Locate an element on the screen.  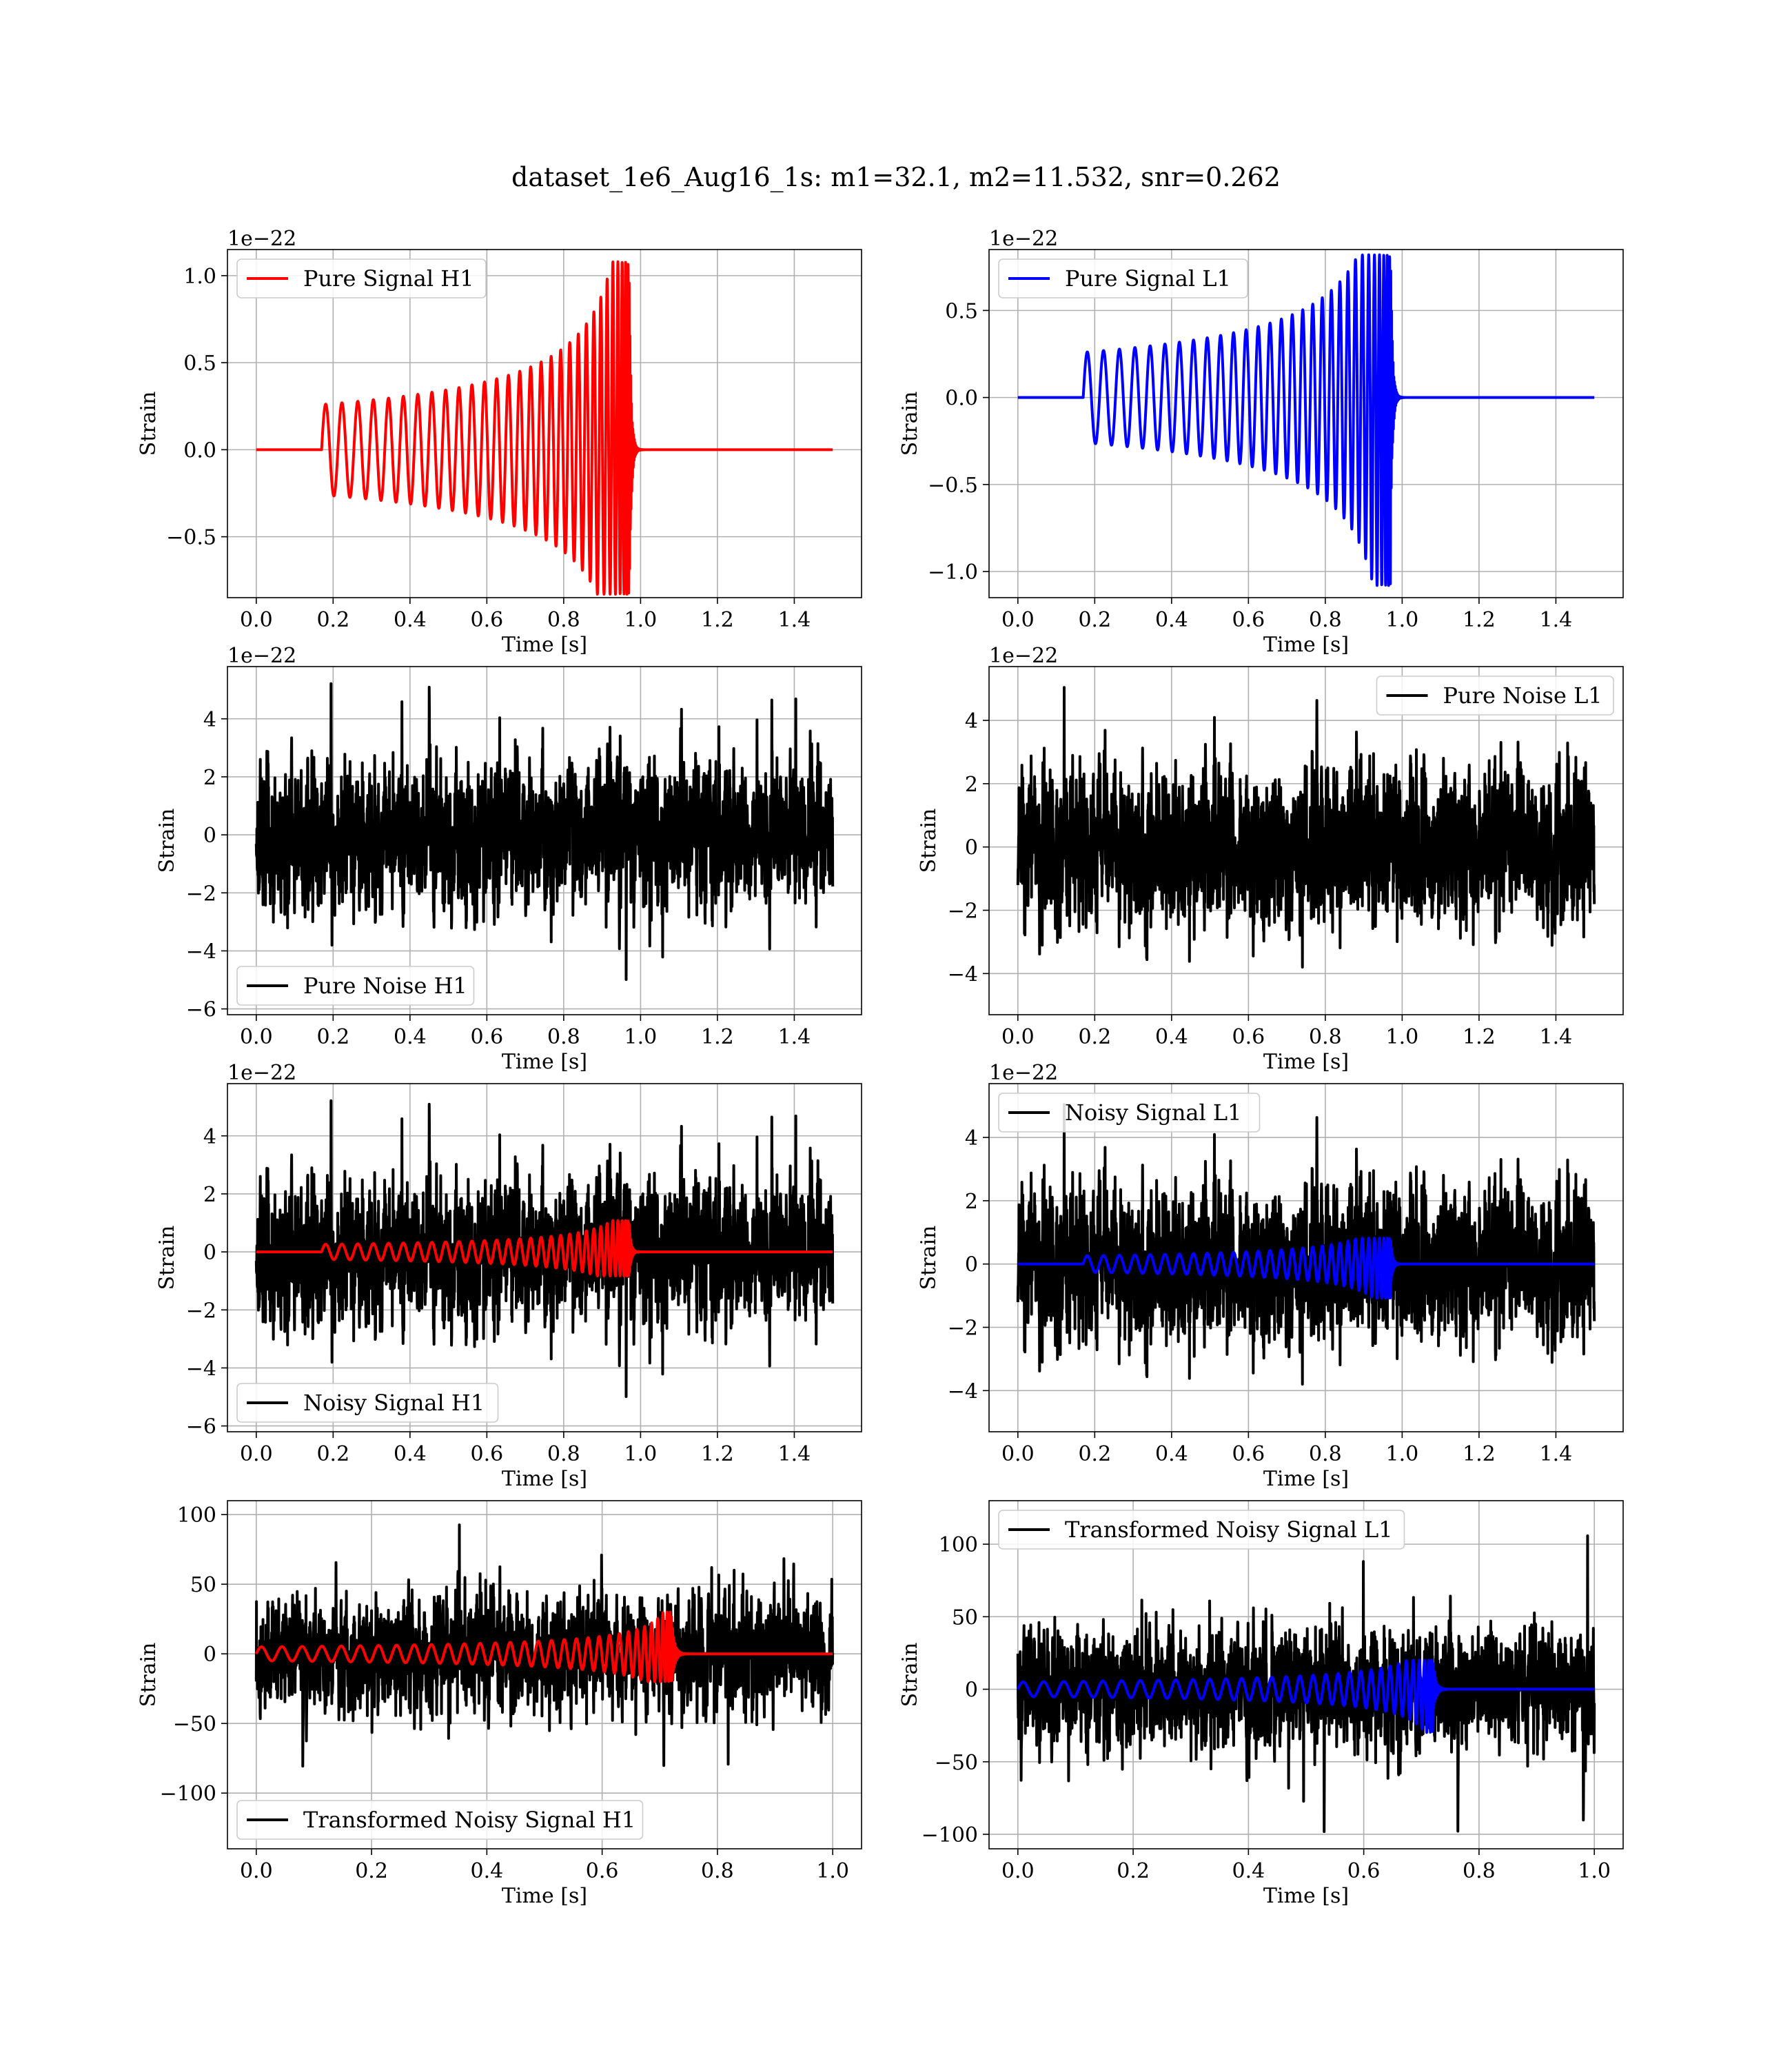
y-tick-label: −2 is located at coordinates (963, 1329).